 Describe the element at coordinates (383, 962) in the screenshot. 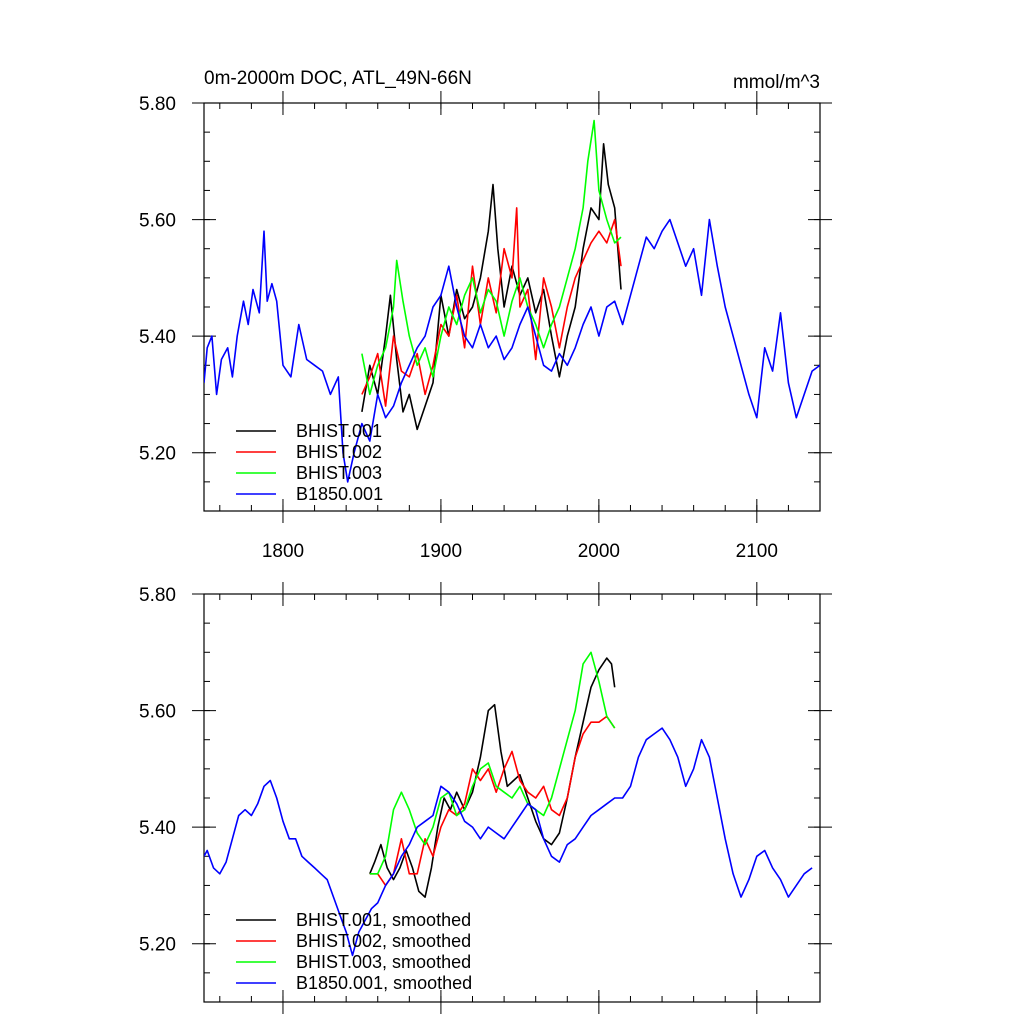

I see `legend-label: BHIST.003, smoothed` at that location.